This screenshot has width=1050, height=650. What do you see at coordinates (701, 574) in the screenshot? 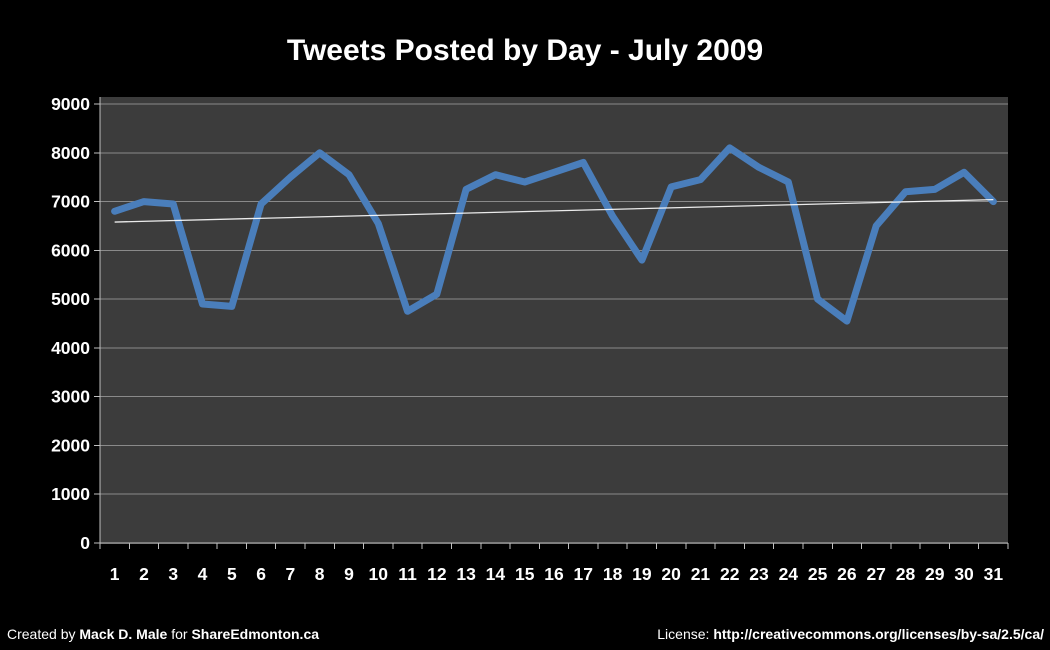
I see `x-axis-label: 21` at bounding box center [701, 574].